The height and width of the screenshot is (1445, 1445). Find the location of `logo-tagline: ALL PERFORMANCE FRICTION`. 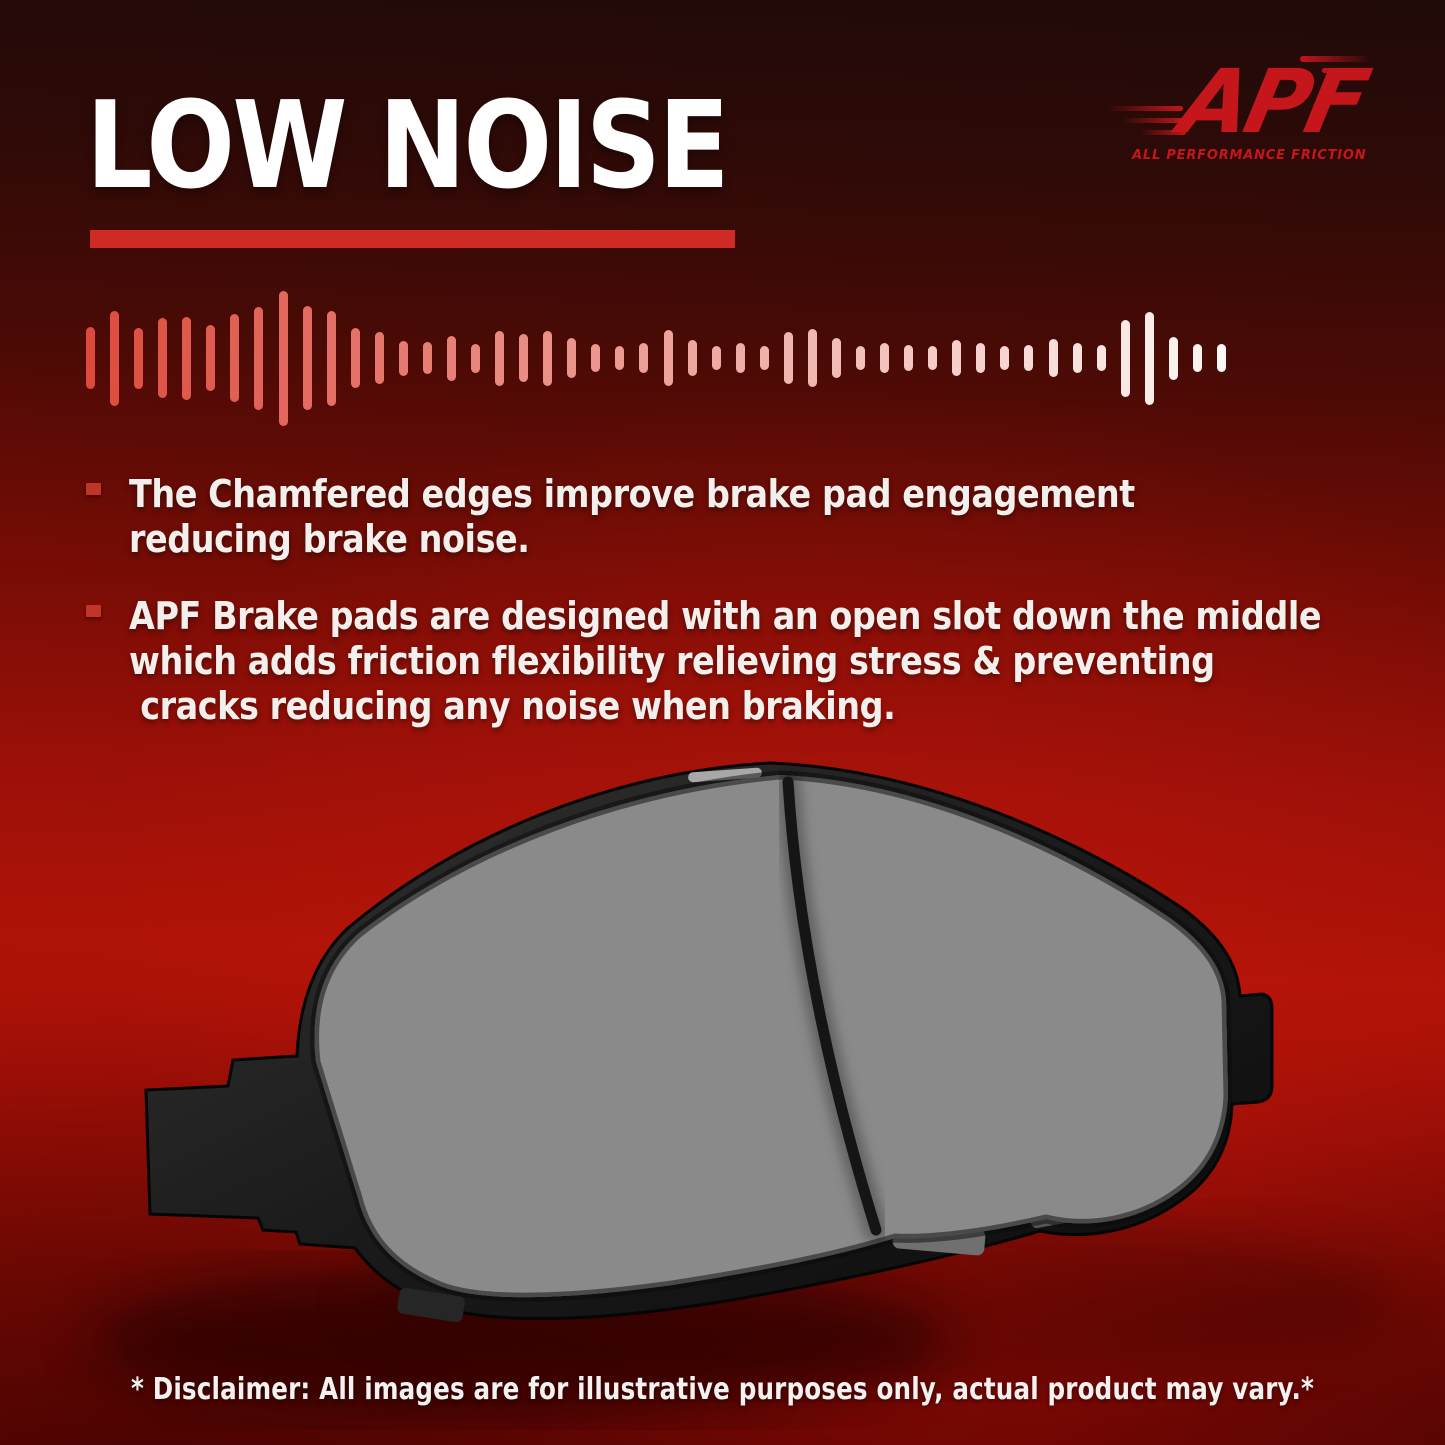

logo-tagline: ALL PERFORMANCE FRICTION is located at coordinates (1248, 155).